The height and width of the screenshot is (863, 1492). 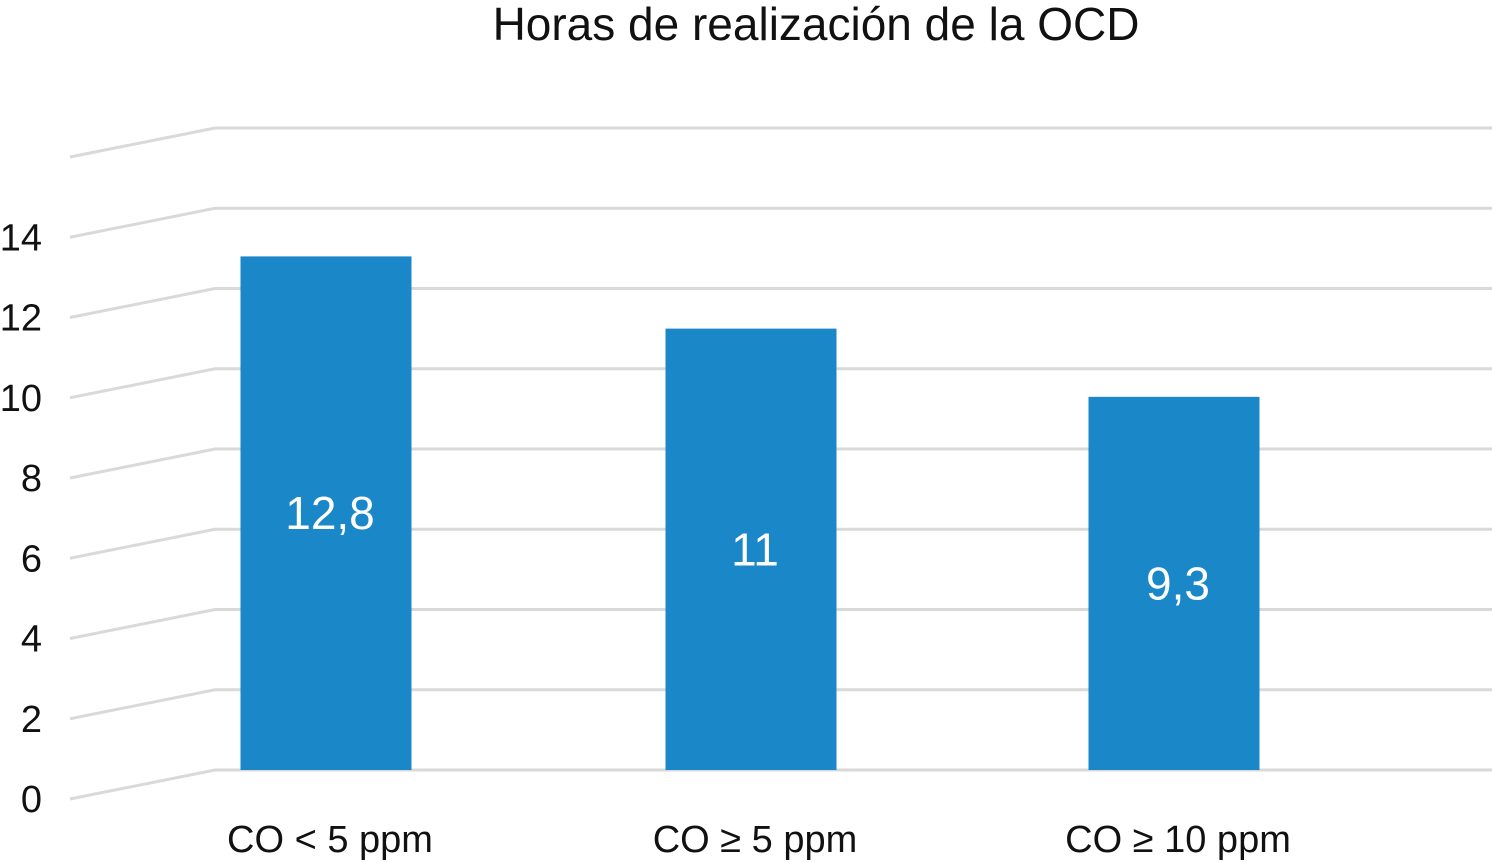 What do you see at coordinates (755, 549) in the screenshot?
I see `bar-data-label: 11` at bounding box center [755, 549].